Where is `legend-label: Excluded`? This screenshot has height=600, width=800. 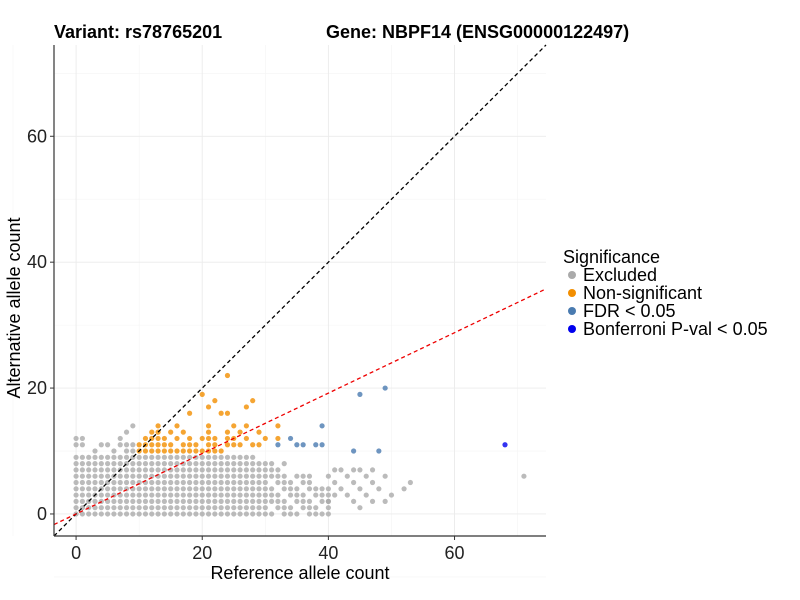 legend-label: Excluded is located at coordinates (620, 275).